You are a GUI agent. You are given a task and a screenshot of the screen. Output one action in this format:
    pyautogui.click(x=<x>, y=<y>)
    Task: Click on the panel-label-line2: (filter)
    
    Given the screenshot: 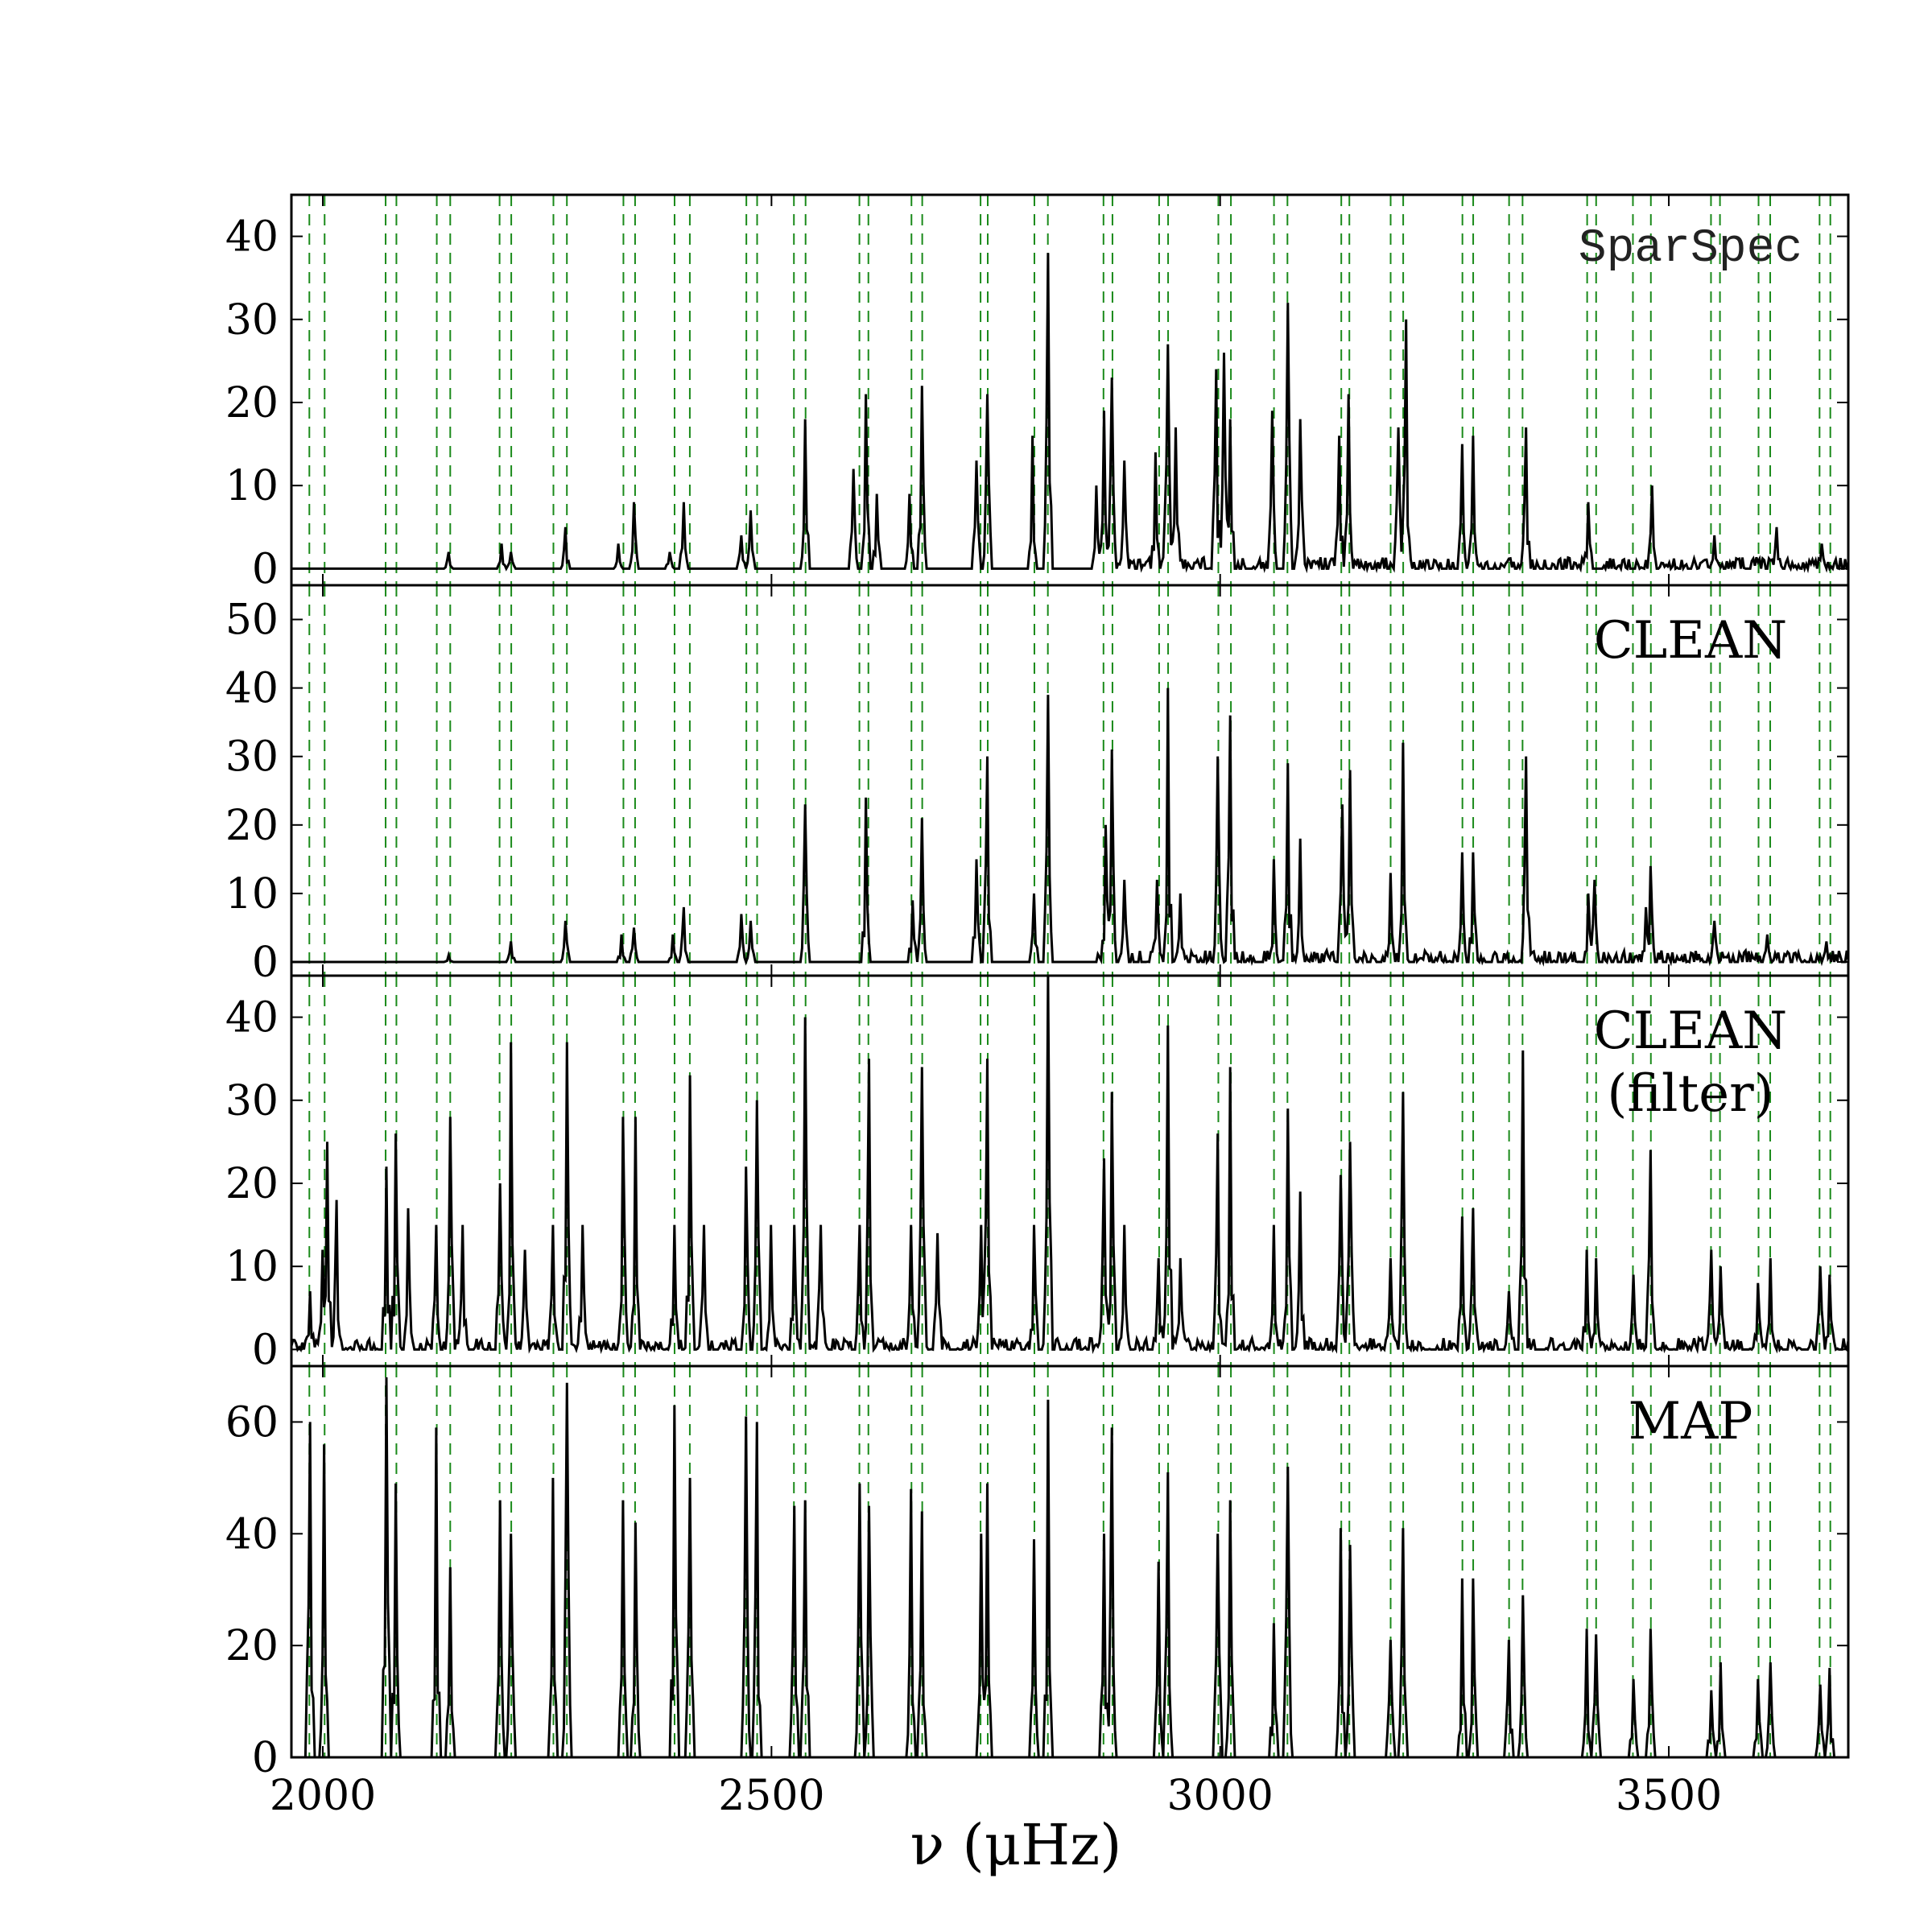 What is the action you would take?
    pyautogui.click(x=1690, y=1094)
    